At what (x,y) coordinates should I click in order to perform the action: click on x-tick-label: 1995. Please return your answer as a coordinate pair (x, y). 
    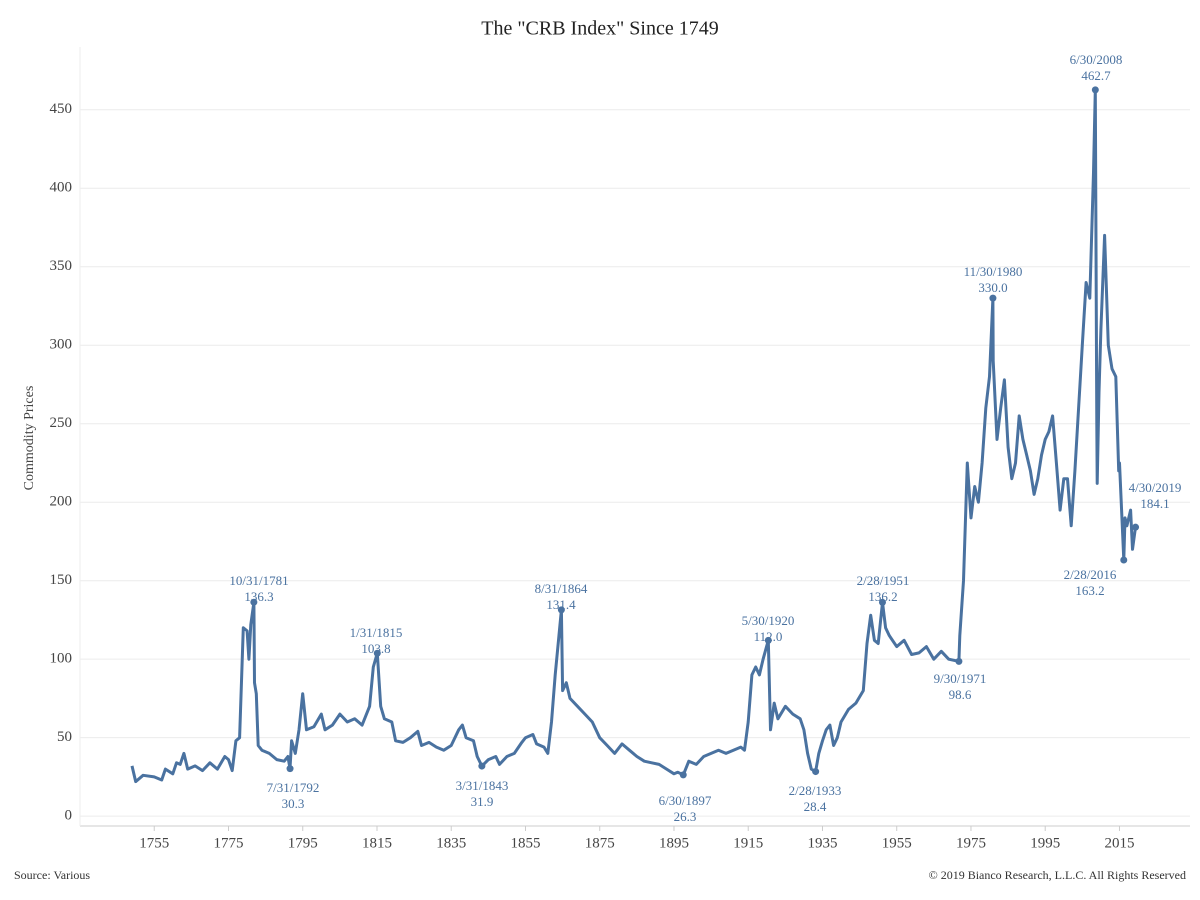
    Looking at the image, I should click on (1045, 843).